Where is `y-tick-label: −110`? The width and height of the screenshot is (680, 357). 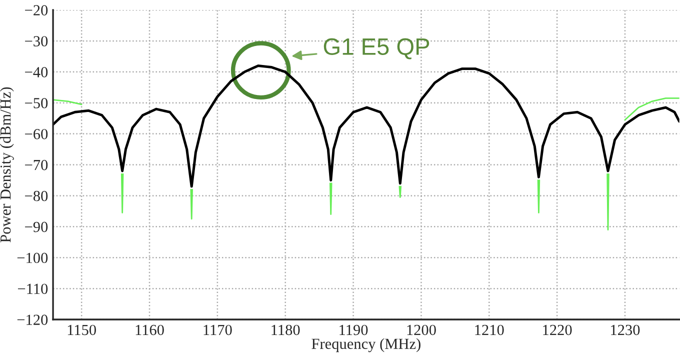
y-tick-label: −110 is located at coordinates (33, 289).